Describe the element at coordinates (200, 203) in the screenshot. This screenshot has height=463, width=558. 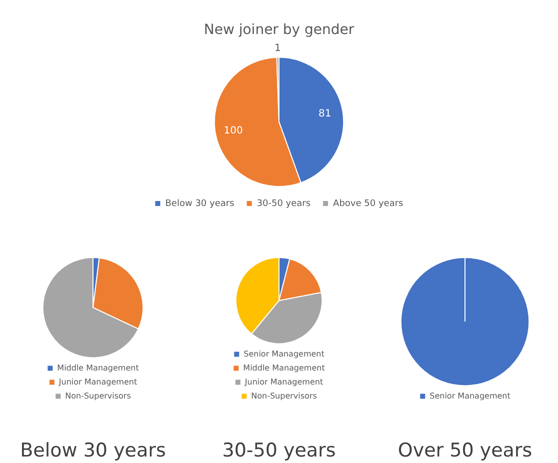
I see `legend-label: Below 30 years` at that location.